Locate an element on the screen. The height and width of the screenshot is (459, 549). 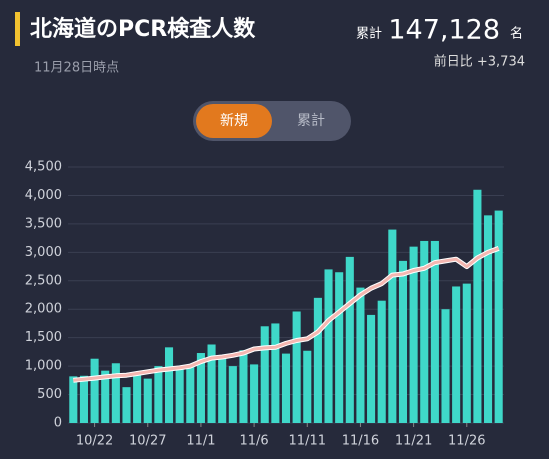
date: 11月28日時点 is located at coordinates (76, 68).